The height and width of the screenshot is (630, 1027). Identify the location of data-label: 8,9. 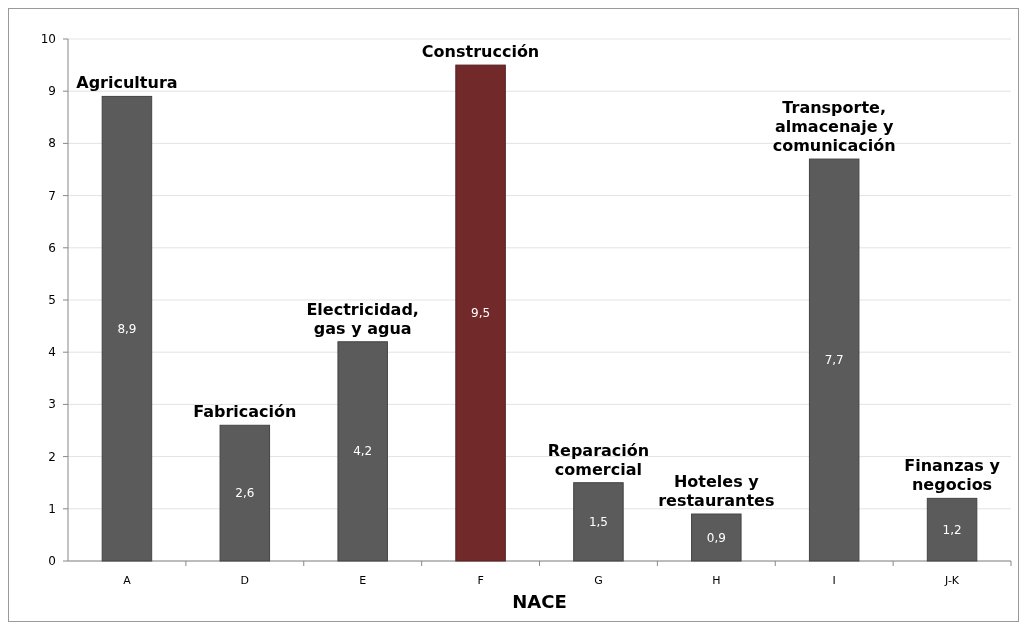
(127, 328).